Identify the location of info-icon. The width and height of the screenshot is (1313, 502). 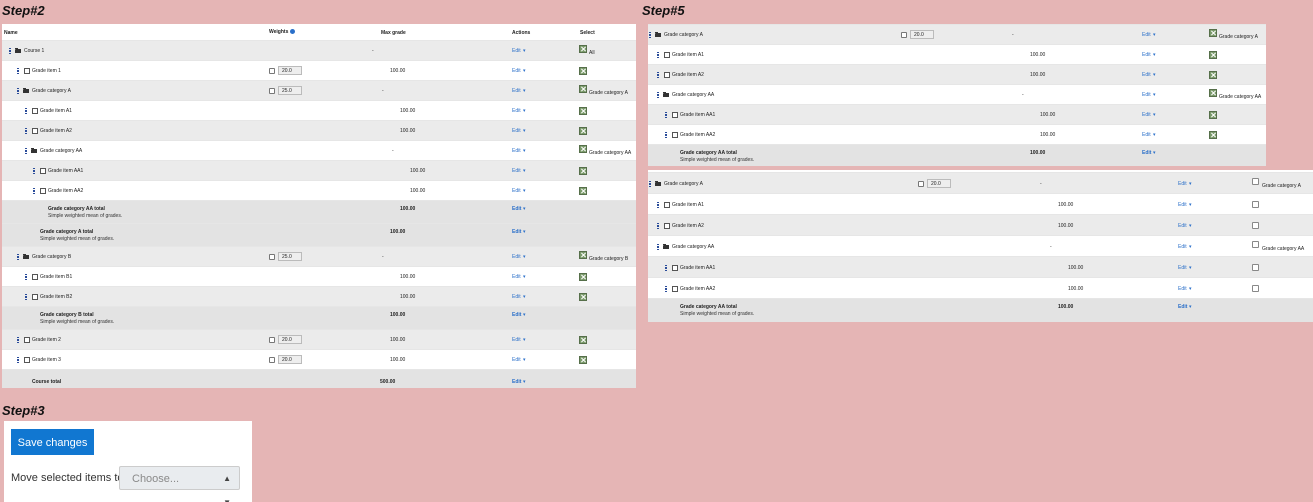
(293, 32).